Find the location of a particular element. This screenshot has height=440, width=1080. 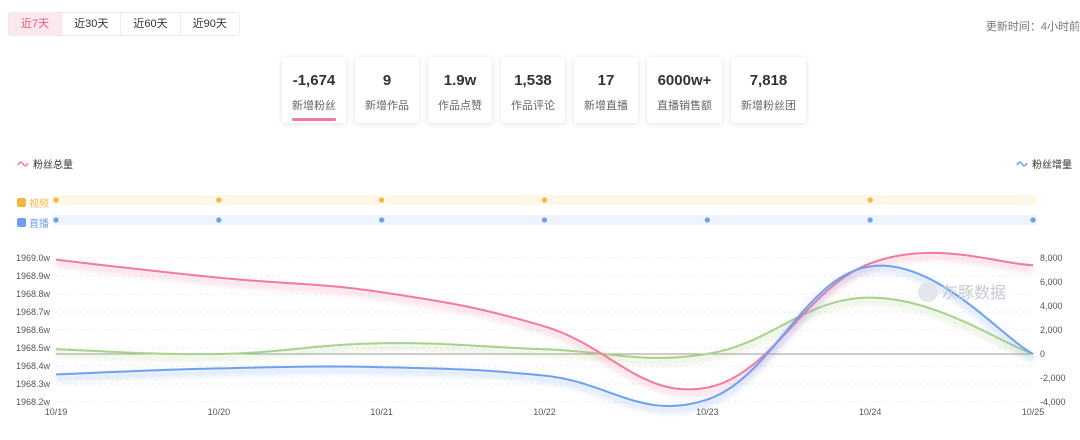

right-axis-tick: -4,000 is located at coordinates (1053, 402).